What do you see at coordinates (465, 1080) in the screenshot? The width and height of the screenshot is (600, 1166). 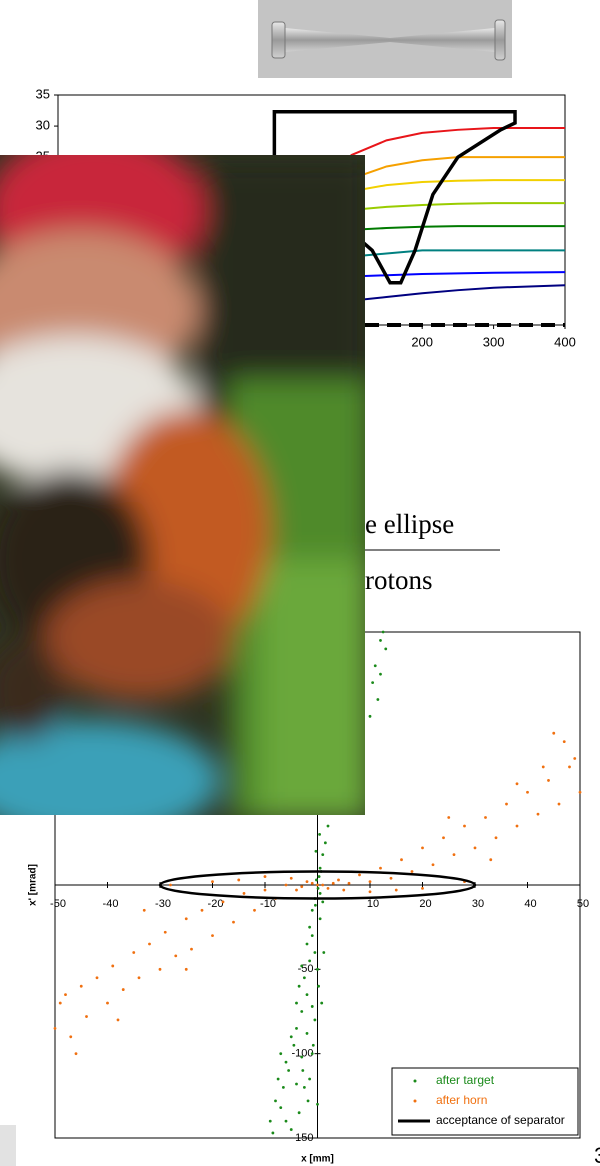 I see `legend-label: after target` at bounding box center [465, 1080].